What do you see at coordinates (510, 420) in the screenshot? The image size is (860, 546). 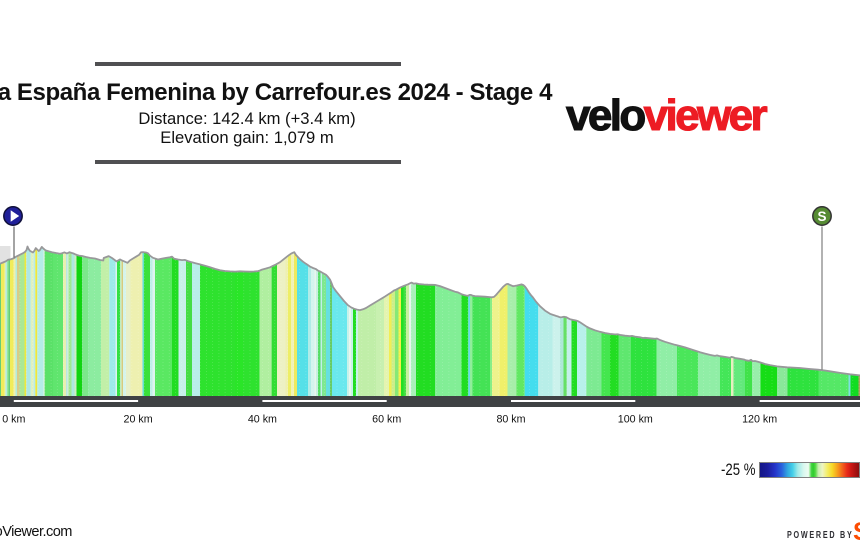 I see `svg-text: 80 km` at bounding box center [510, 420].